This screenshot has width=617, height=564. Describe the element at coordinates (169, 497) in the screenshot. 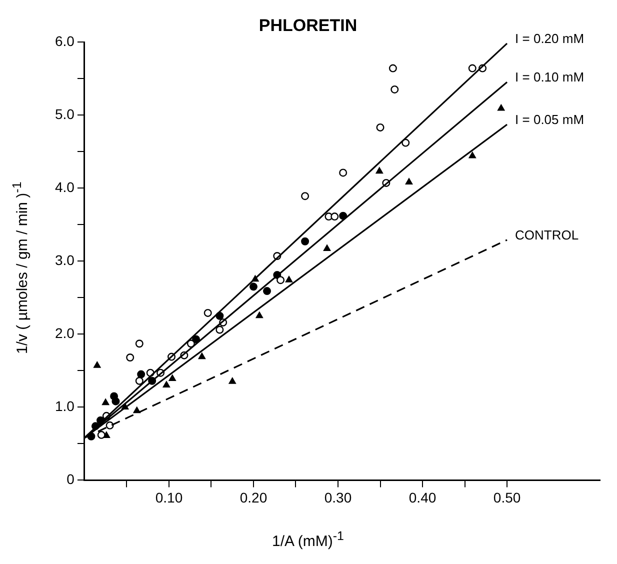

I see `x-tick-label: 0.10` at that location.